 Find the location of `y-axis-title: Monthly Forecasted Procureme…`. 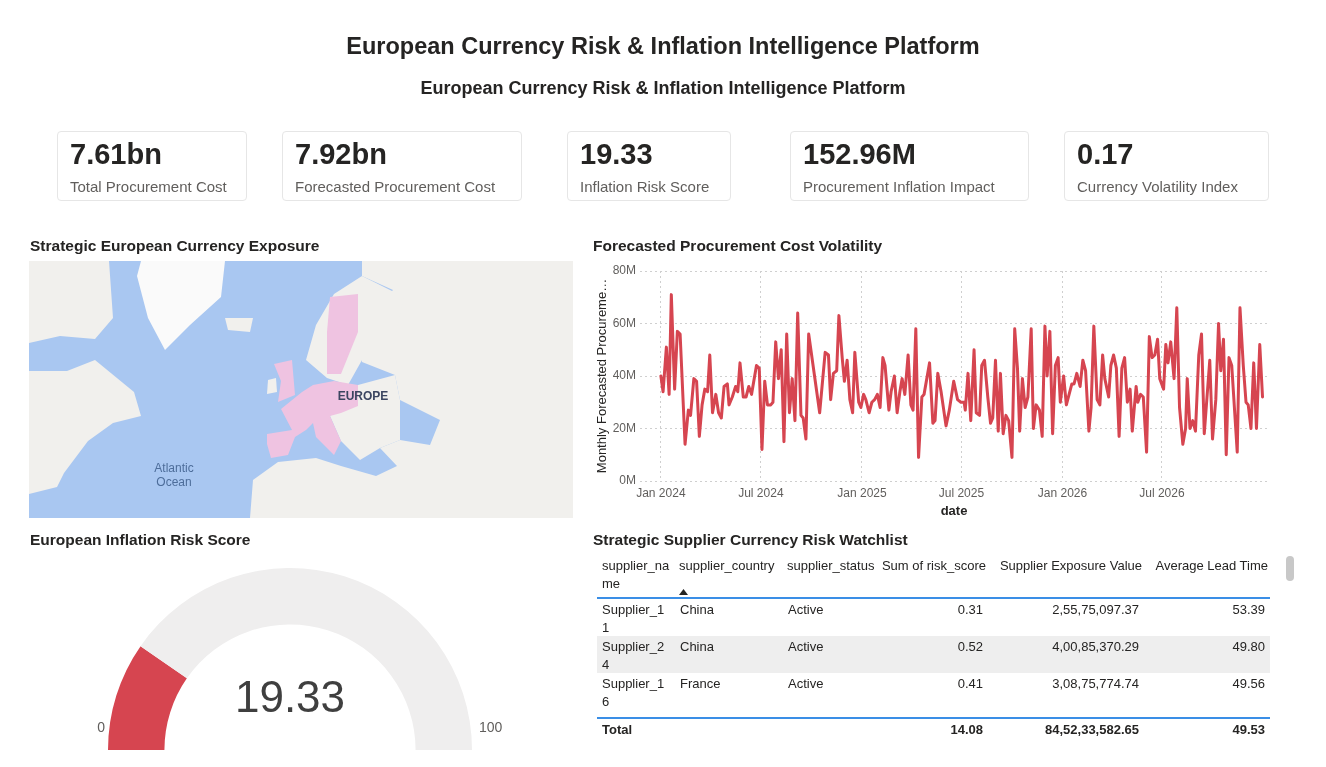

y-axis-title: Monthly Forecasted Procureme… is located at coordinates (602, 376).